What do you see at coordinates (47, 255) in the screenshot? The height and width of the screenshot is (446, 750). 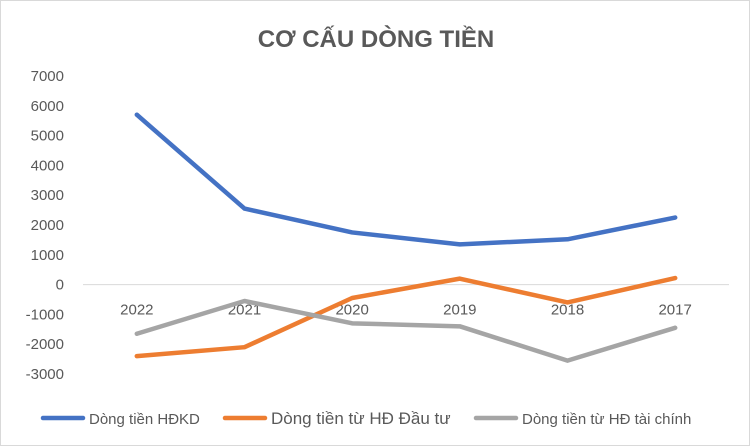 I see `y-tick-label: 1000` at bounding box center [47, 255].